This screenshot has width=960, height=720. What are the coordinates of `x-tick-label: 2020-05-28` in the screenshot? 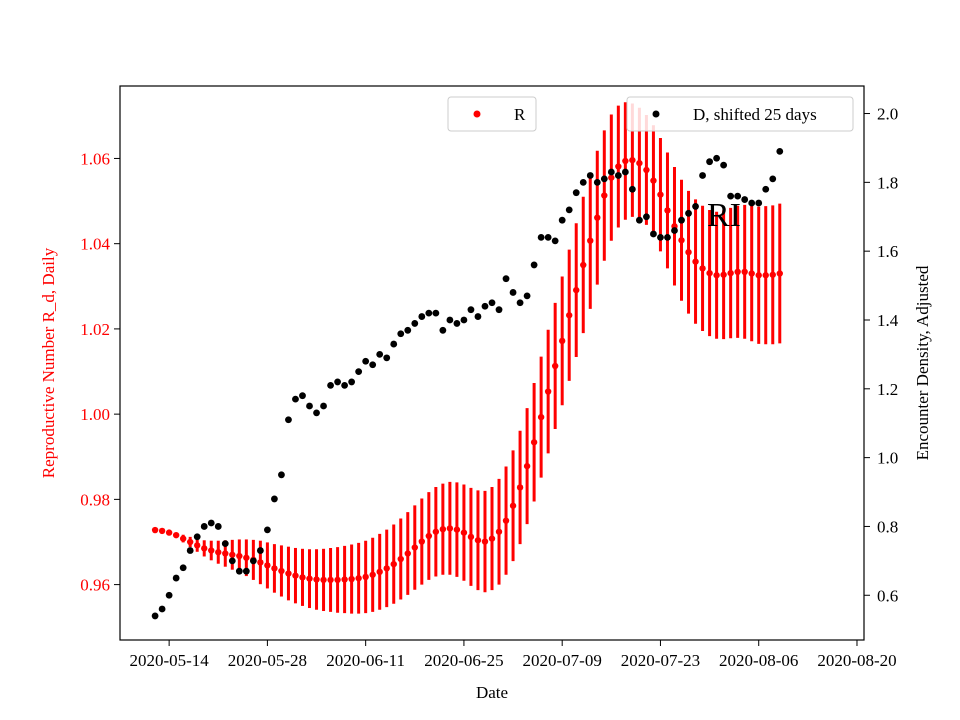 It's located at (267, 660).